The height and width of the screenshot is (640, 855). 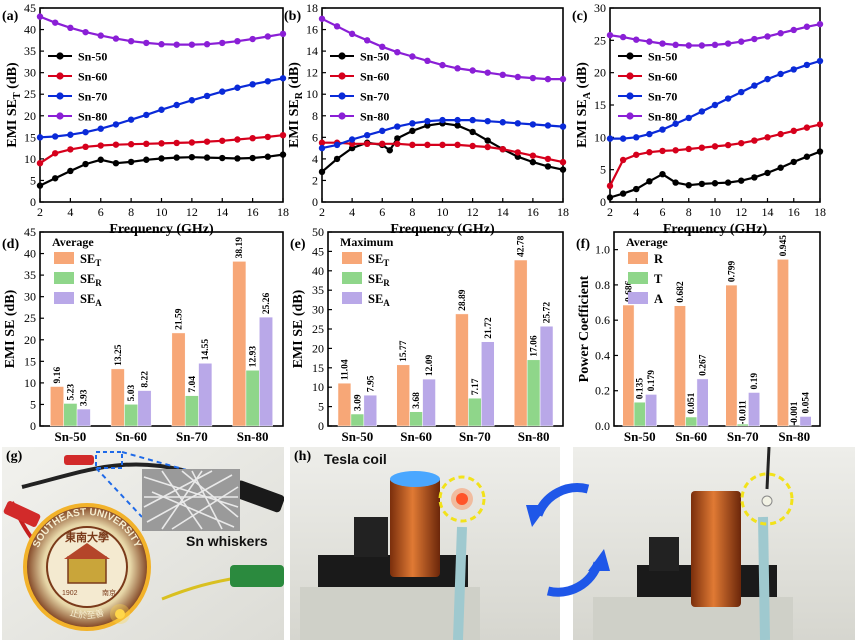 I want to click on x-tick-label: 16, so click(x=533, y=212).